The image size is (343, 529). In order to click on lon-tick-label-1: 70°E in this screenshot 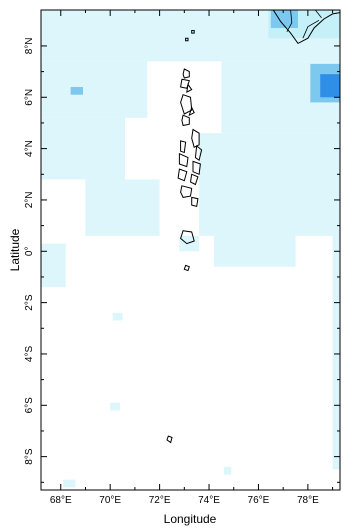, I will do `click(110, 500)`.